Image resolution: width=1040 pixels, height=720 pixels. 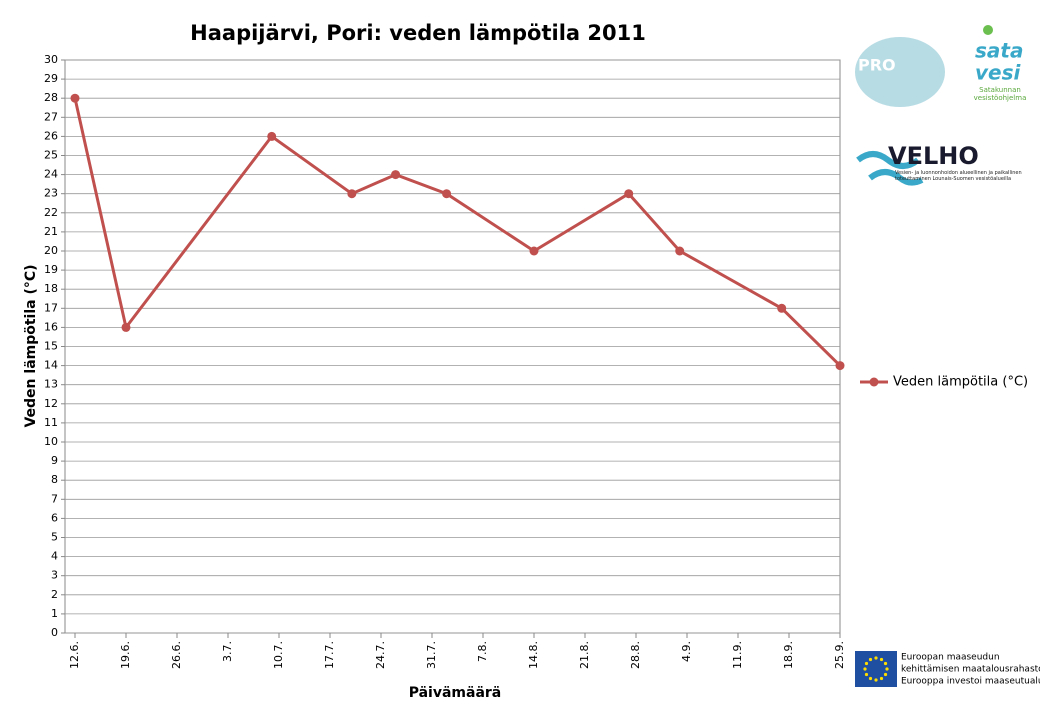 I want to click on velho-waves, so click(x=890, y=168).